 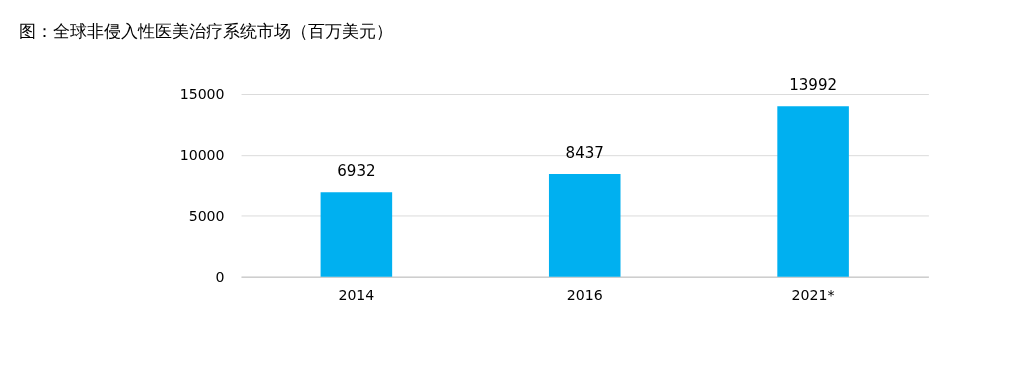 What do you see at coordinates (356, 294) in the screenshot?
I see `x-tick-label: 2014` at bounding box center [356, 294].